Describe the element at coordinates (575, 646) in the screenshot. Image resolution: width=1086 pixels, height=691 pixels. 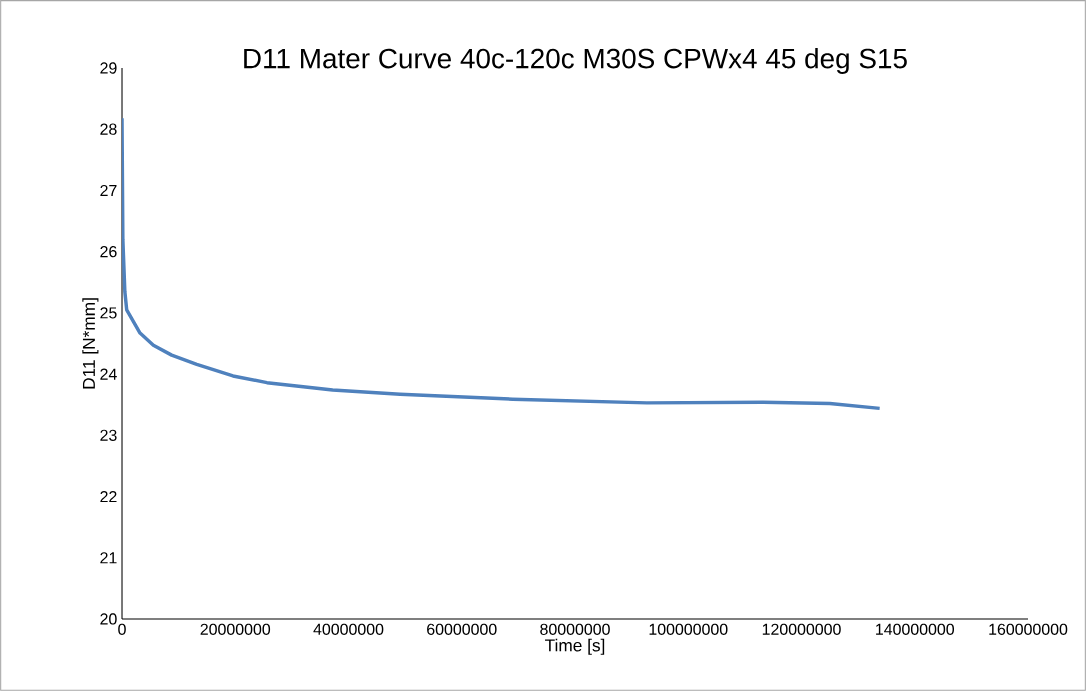
I see `x-axis-title: Time [s]` at that location.